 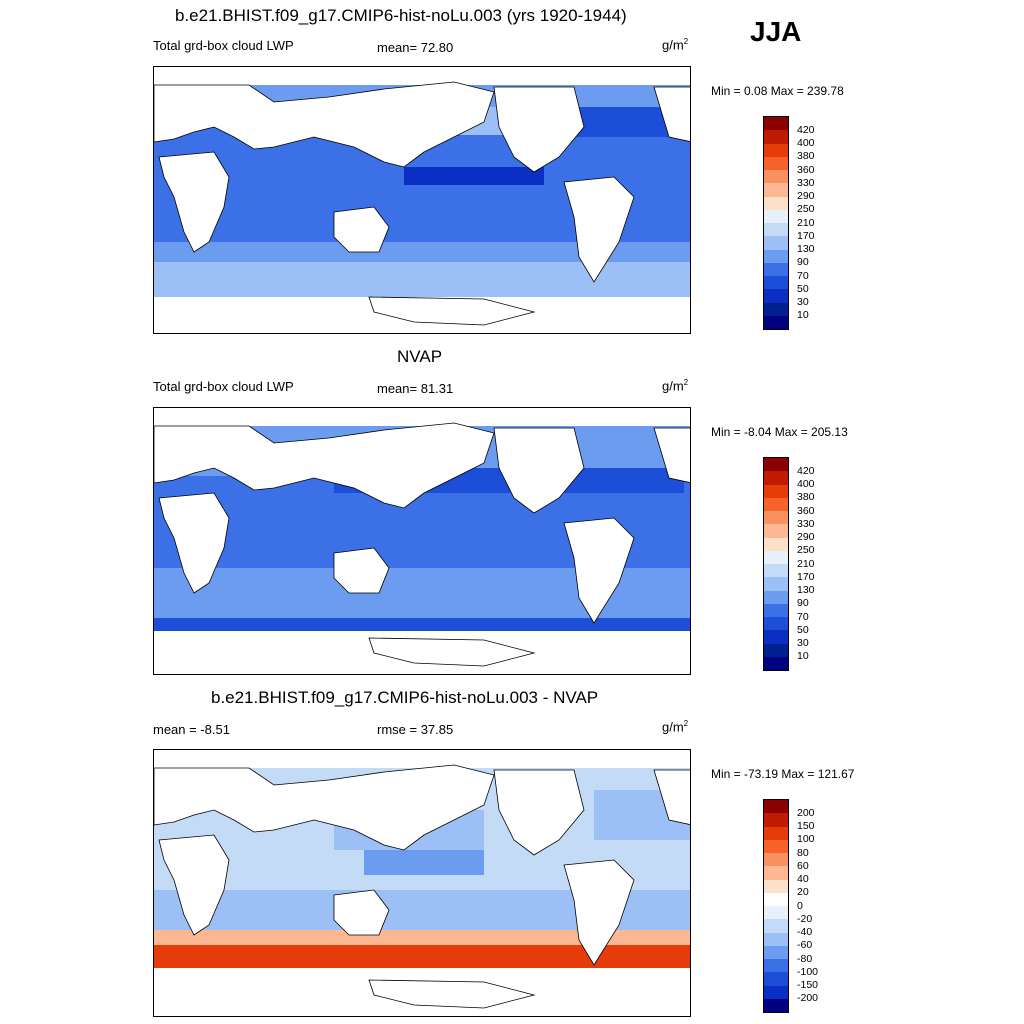 What do you see at coordinates (422, 200) in the screenshot?
I see `panel1-map` at bounding box center [422, 200].